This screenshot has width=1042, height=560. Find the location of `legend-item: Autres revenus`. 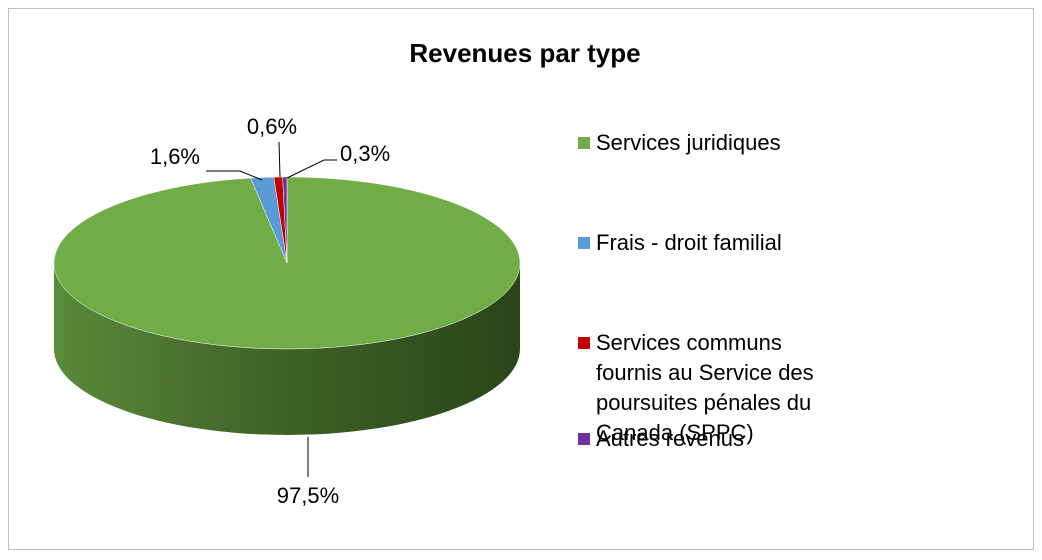

legend-item: Autres revenus is located at coordinates (661, 439).